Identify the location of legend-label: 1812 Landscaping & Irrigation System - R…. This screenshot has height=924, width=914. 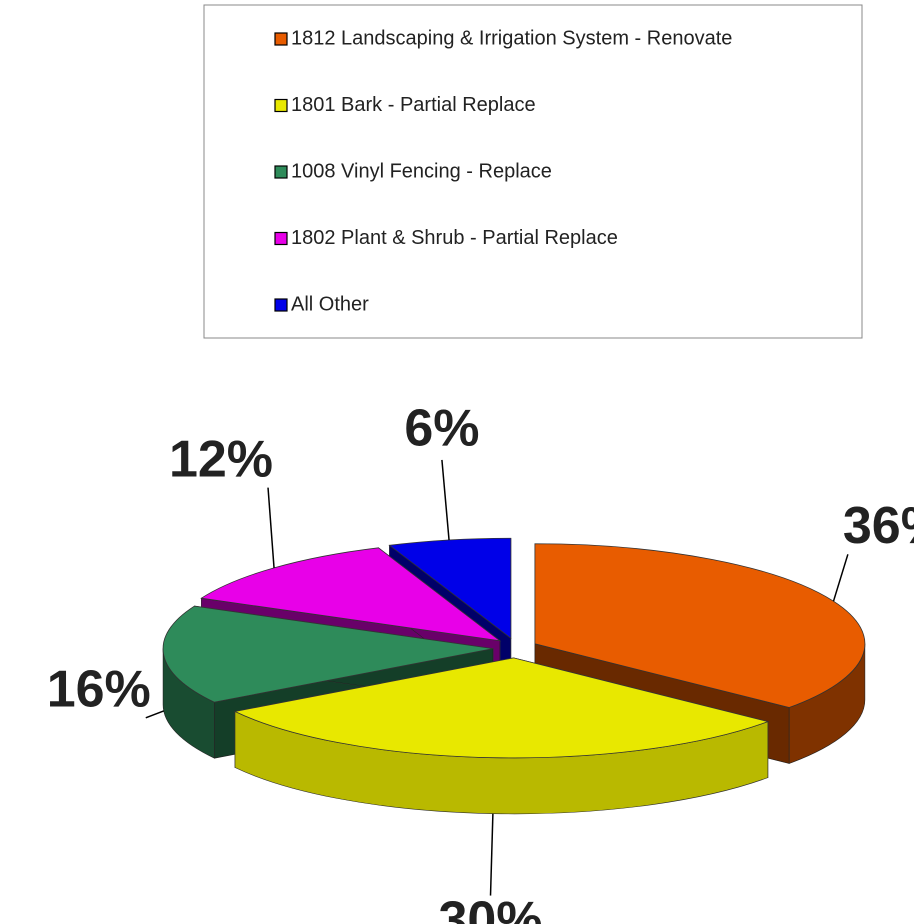
(511, 38).